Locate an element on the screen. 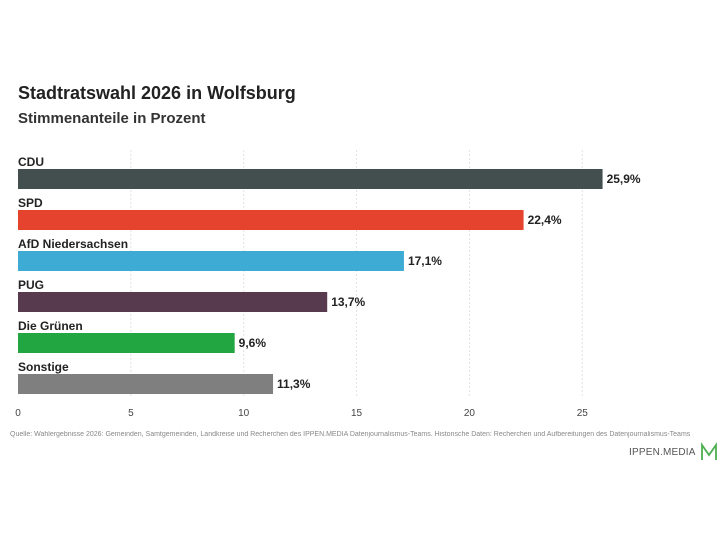 This screenshot has height=546, width=728. x-tick-label: 10 is located at coordinates (244, 413).